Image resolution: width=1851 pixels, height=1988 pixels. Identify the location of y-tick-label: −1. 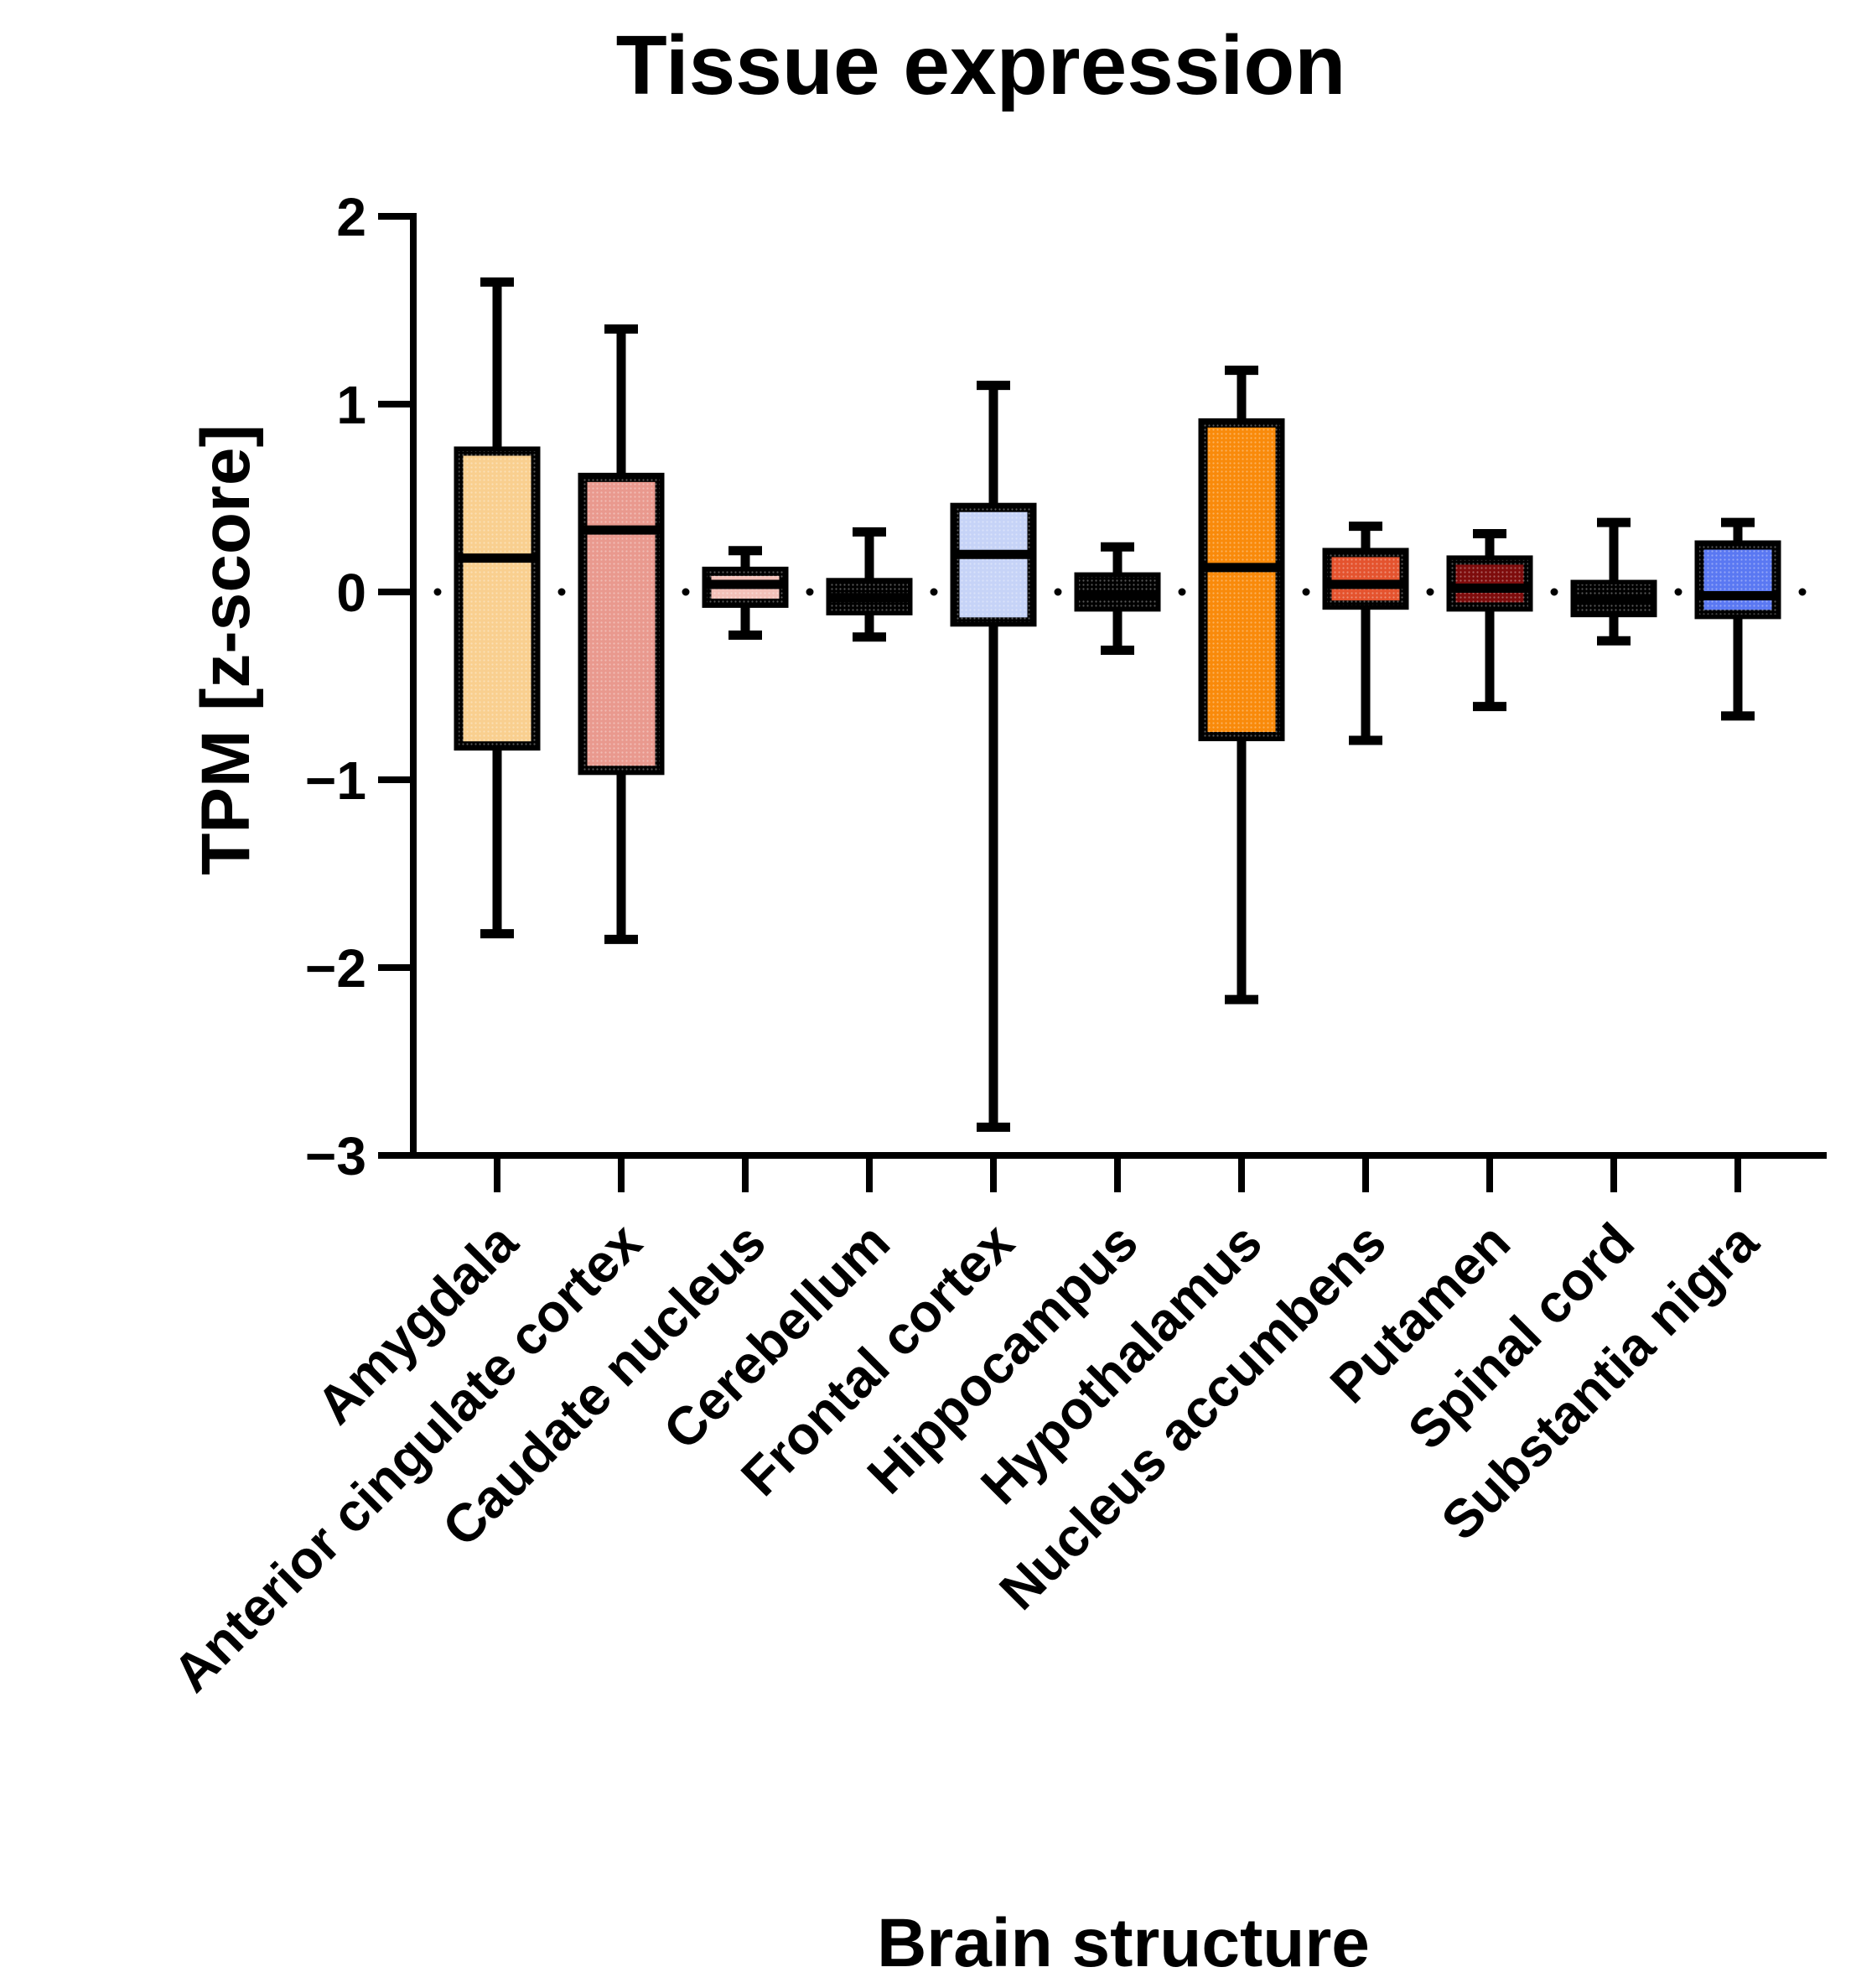
(335, 780).